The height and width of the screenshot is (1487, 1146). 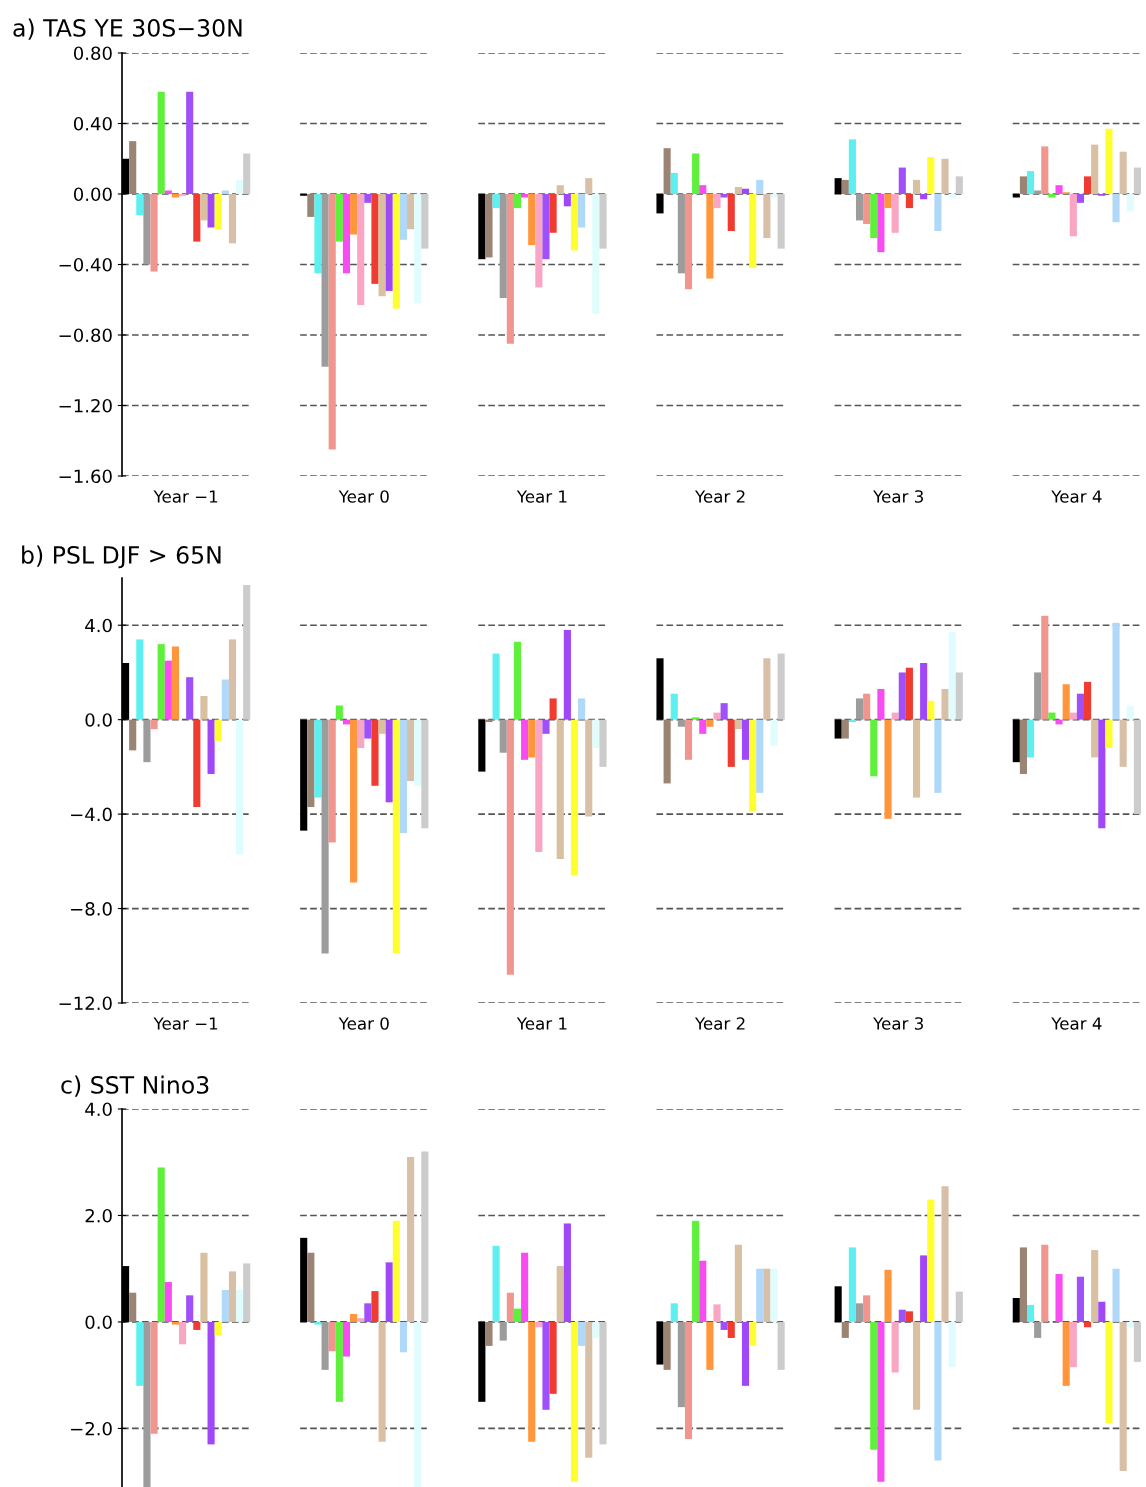 What do you see at coordinates (91, 814) in the screenshot?
I see `y-tick-label: −4.0` at bounding box center [91, 814].